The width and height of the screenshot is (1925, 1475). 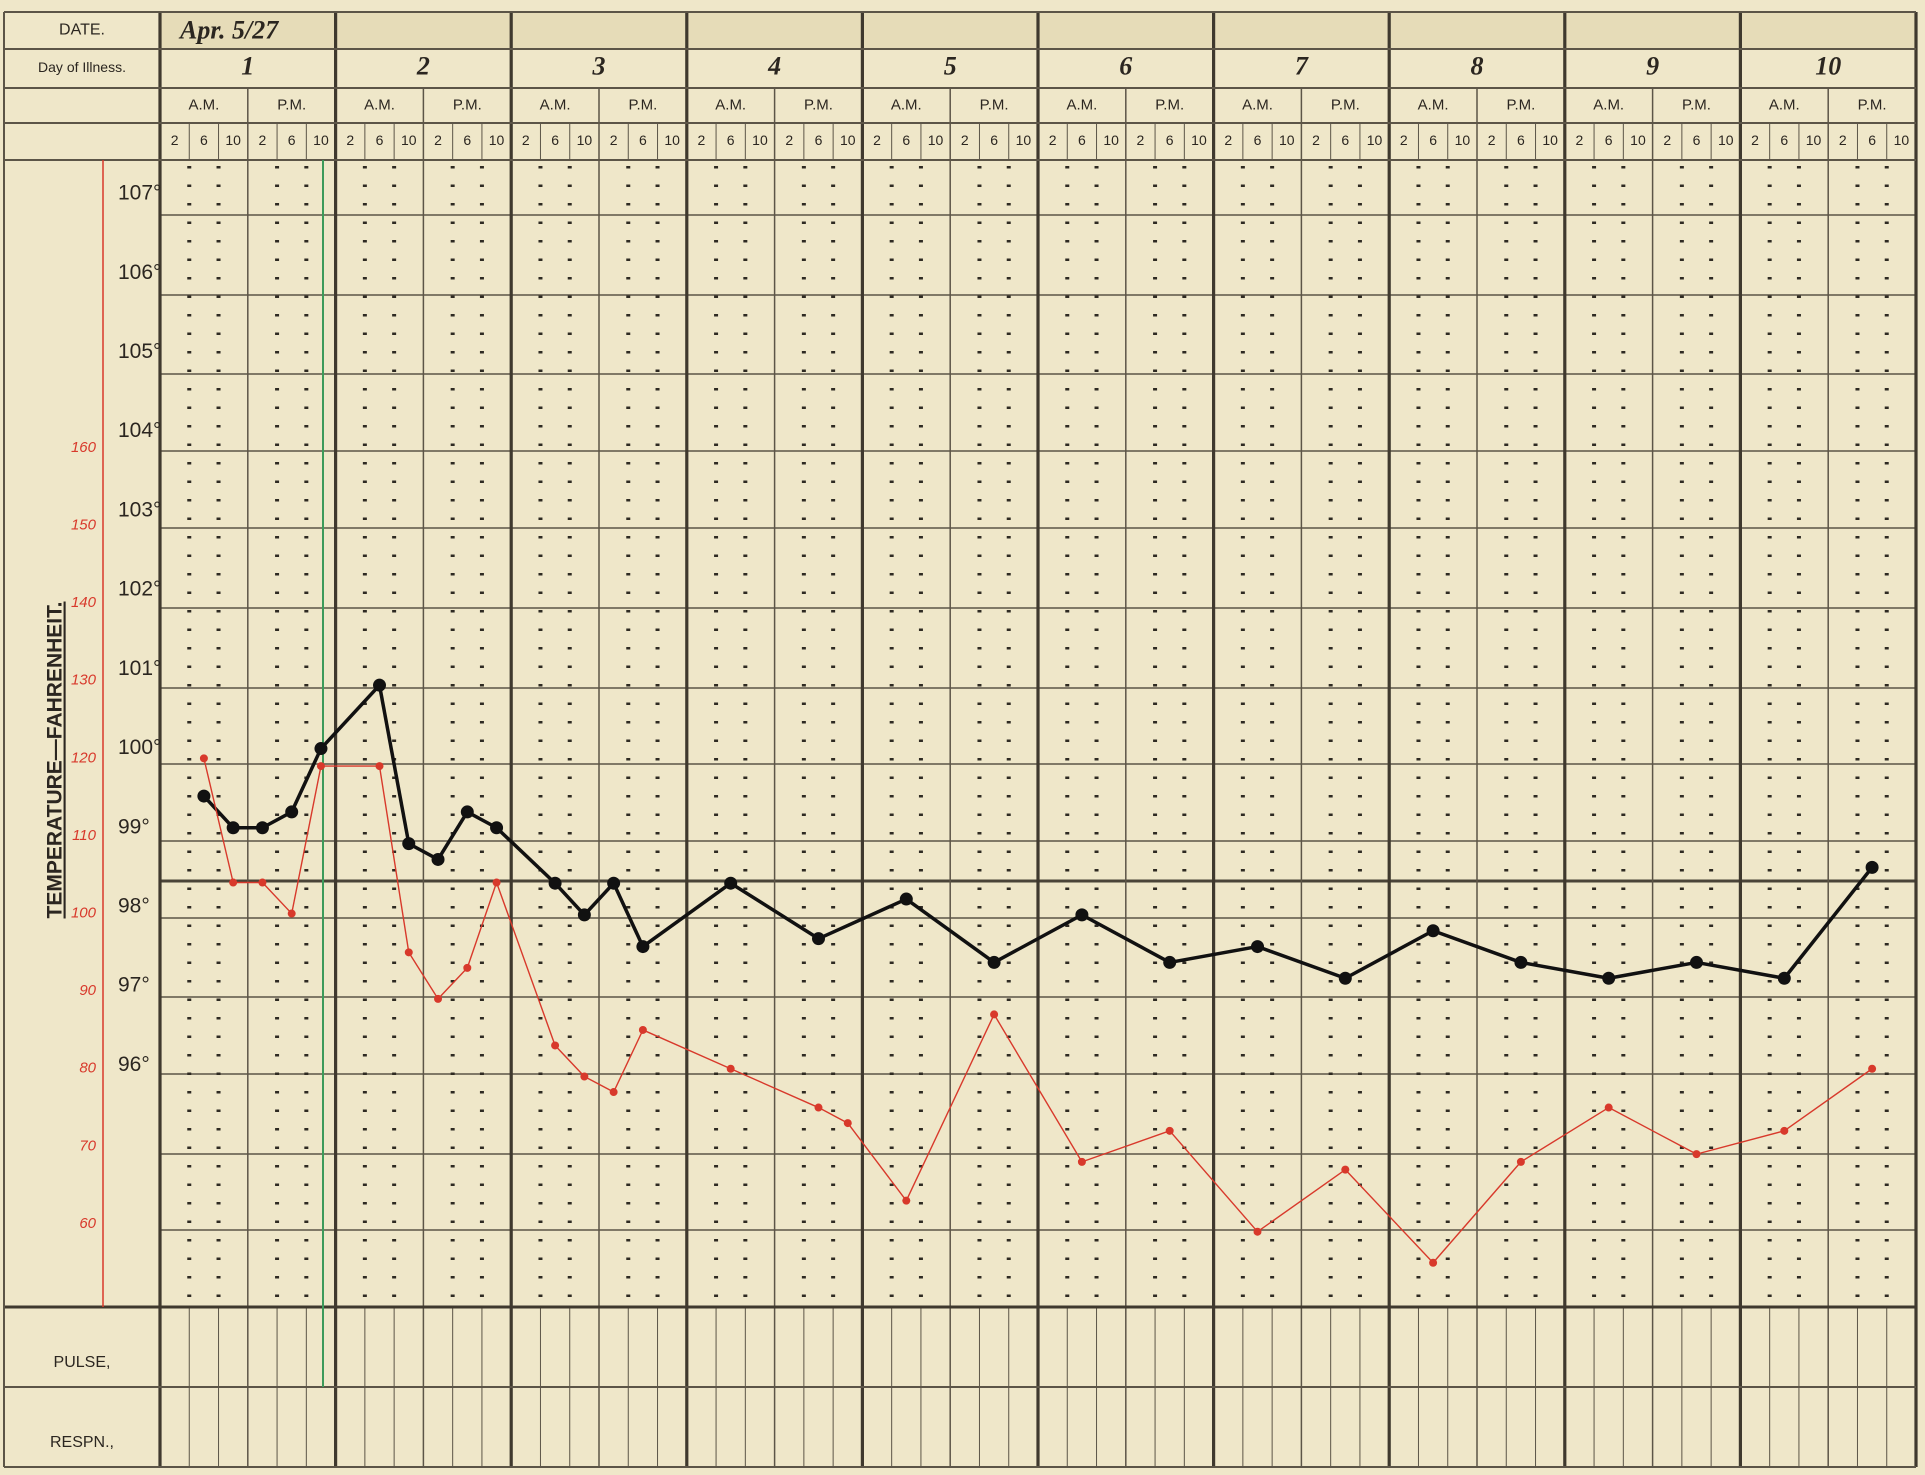 What do you see at coordinates (82, 1362) in the screenshot?
I see `bottom-row-label: PULSE,` at bounding box center [82, 1362].